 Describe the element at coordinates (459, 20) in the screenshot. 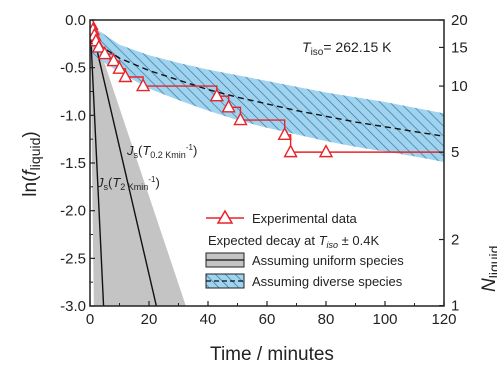

I see `y2-tick-label: 20` at that location.